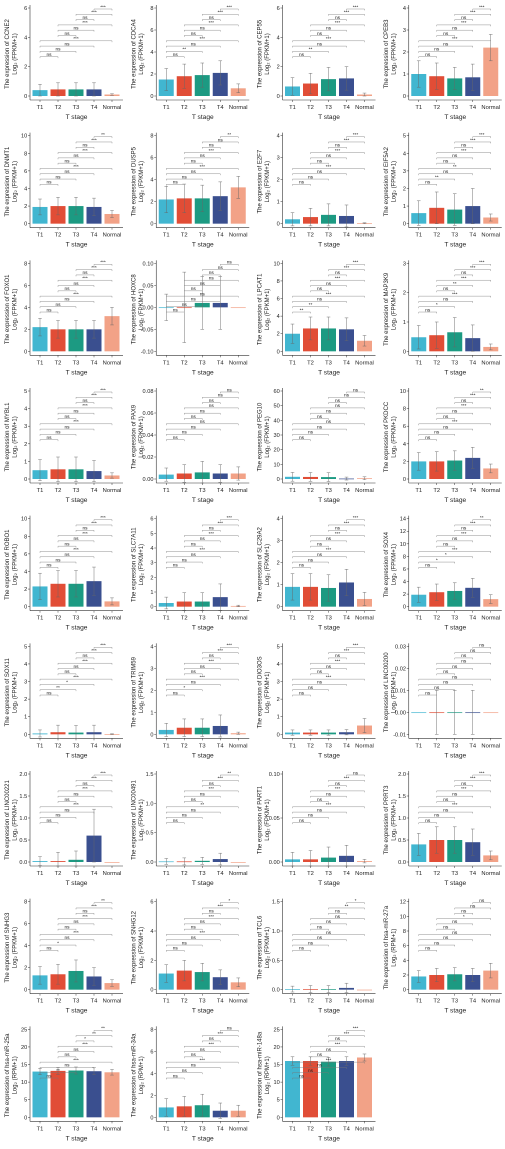  I want to click on y-tick-label: 6, so click(25, 925).